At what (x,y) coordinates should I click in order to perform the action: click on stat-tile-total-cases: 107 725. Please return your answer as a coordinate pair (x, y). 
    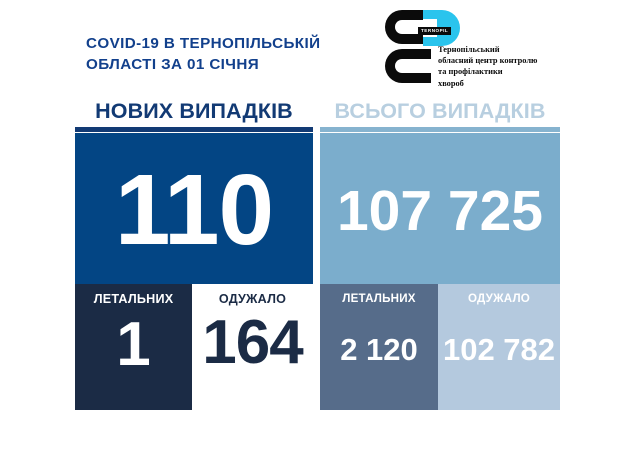
    Looking at the image, I should click on (440, 208).